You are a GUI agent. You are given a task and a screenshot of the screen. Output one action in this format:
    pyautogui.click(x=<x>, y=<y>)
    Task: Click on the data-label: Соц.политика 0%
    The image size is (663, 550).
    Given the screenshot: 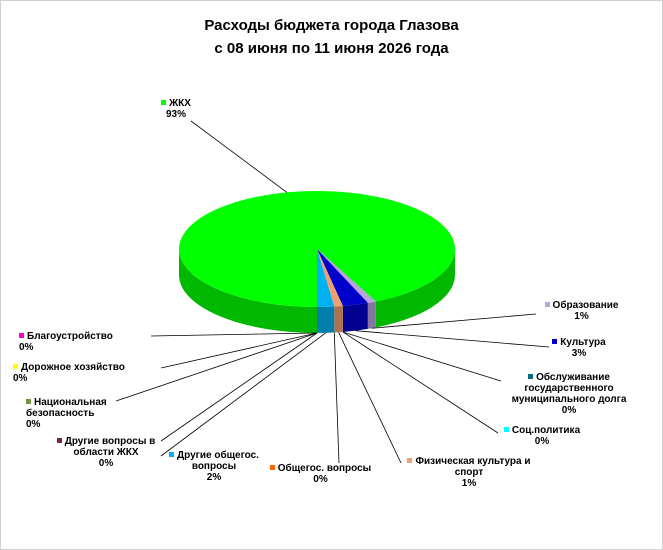 What is the action you would take?
    pyautogui.click(x=542, y=436)
    